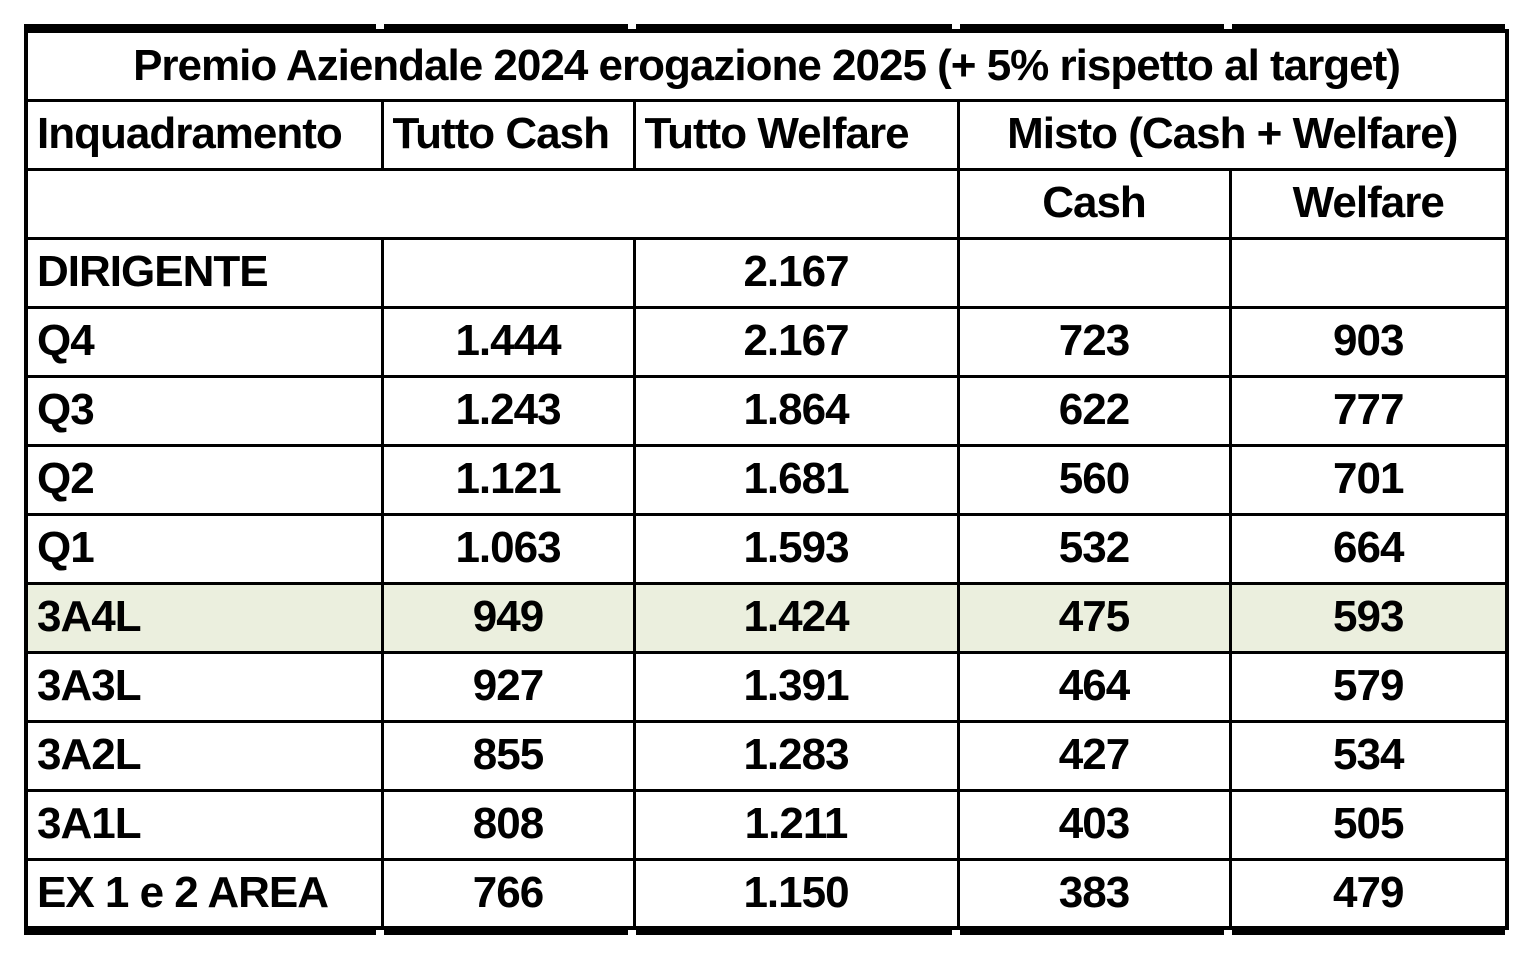 This screenshot has height=967, width=1536. I want to click on cell-misto-welfare: 664, so click(1368, 548).